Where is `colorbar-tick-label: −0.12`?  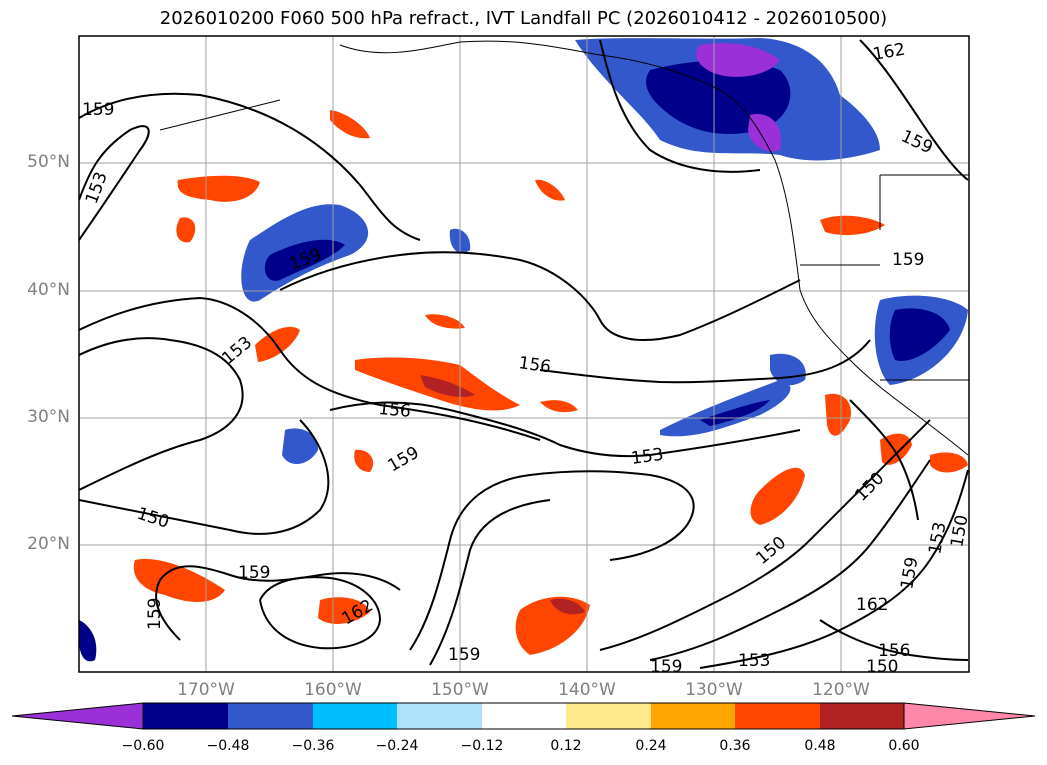 colorbar-tick-label: −0.12 is located at coordinates (482, 746).